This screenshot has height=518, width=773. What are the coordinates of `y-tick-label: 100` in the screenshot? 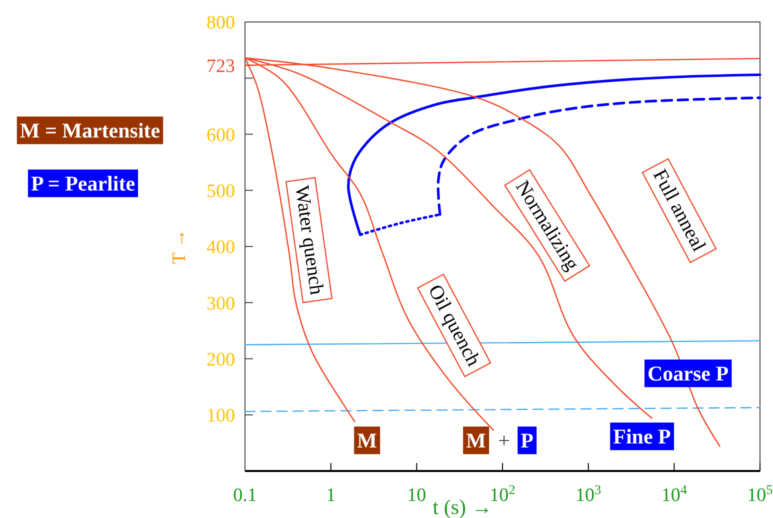 It's located at (220, 416).